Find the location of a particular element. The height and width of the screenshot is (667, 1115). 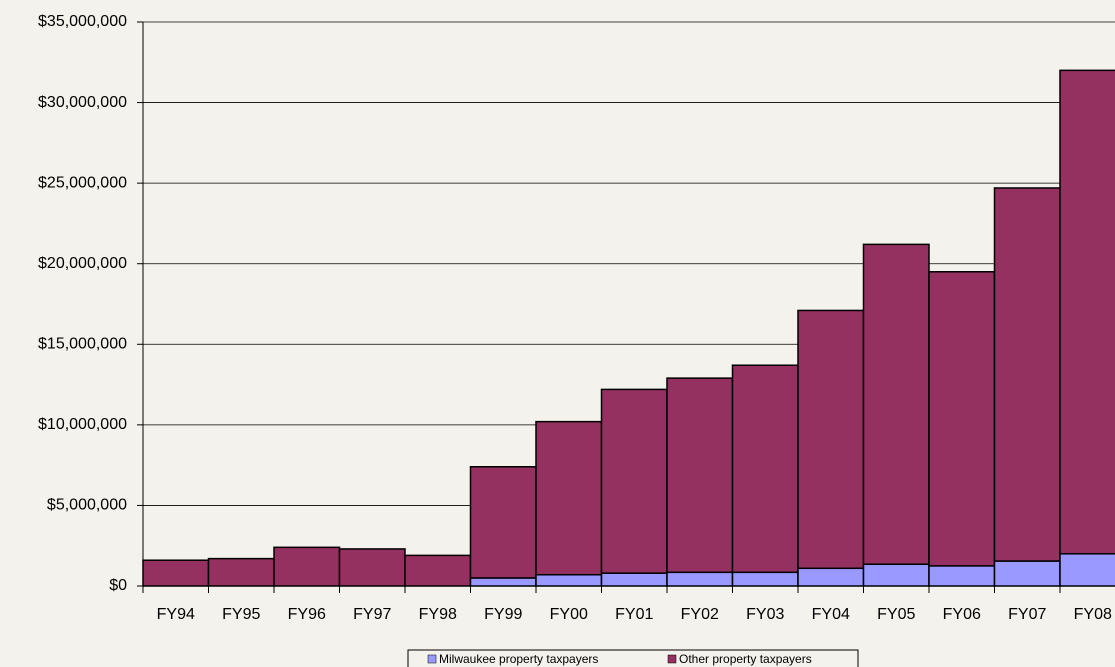

legend-label: Other property taxpayers is located at coordinates (745, 659).